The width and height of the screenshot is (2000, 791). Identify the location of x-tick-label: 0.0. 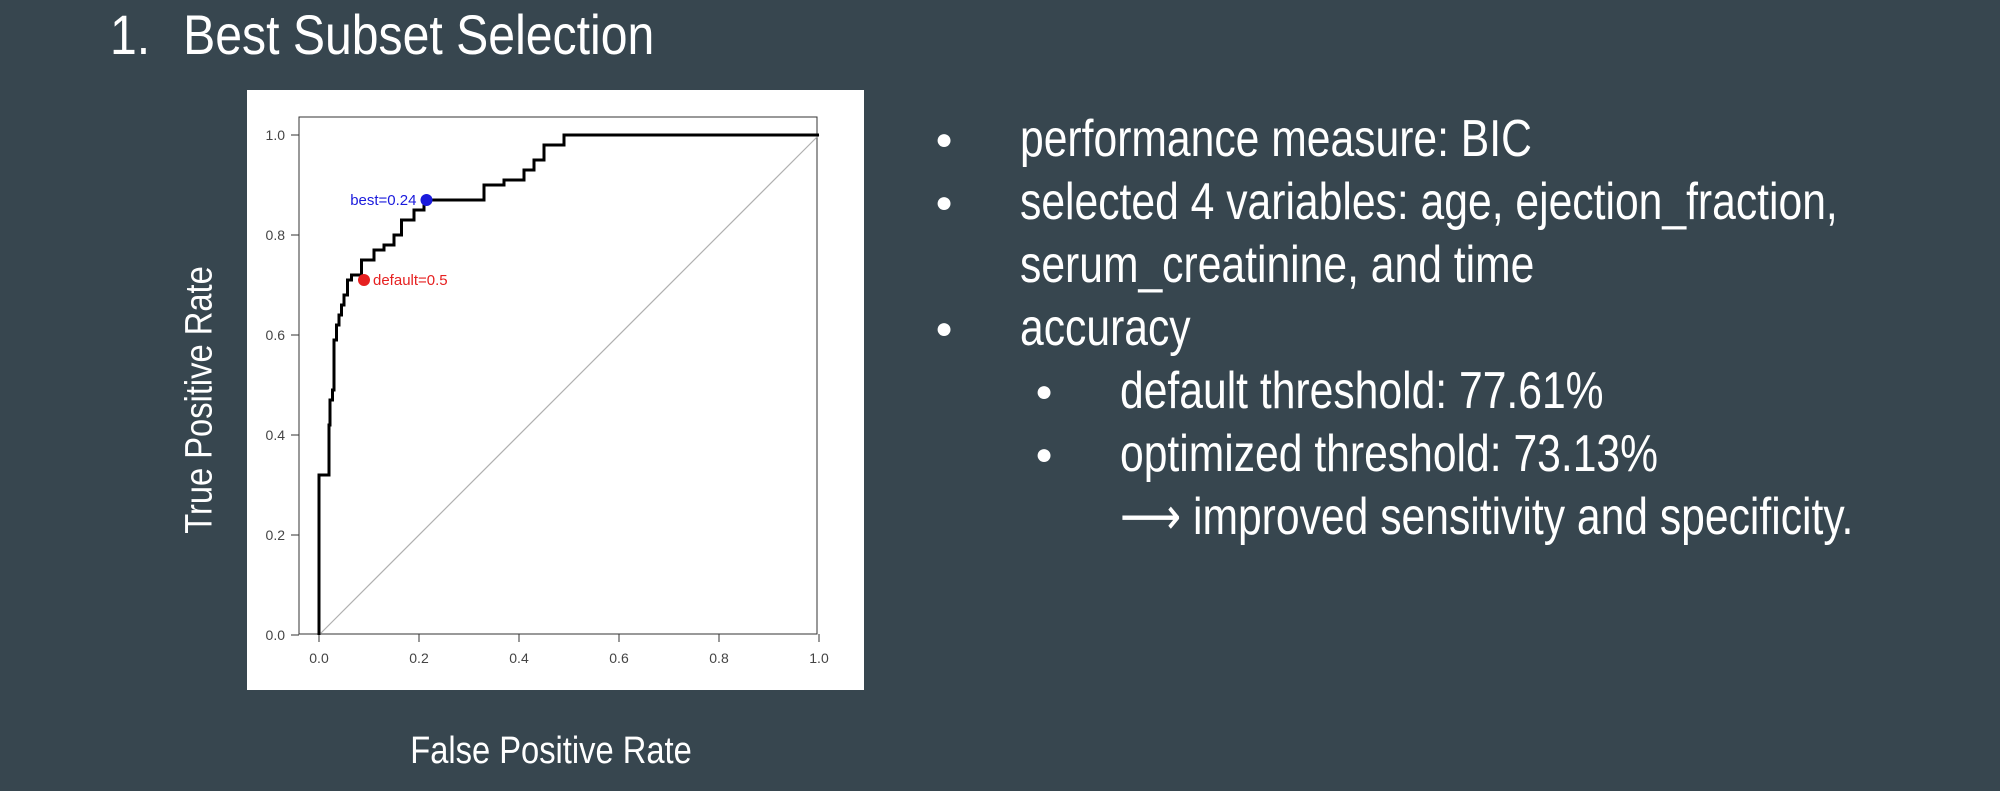
(319, 658).